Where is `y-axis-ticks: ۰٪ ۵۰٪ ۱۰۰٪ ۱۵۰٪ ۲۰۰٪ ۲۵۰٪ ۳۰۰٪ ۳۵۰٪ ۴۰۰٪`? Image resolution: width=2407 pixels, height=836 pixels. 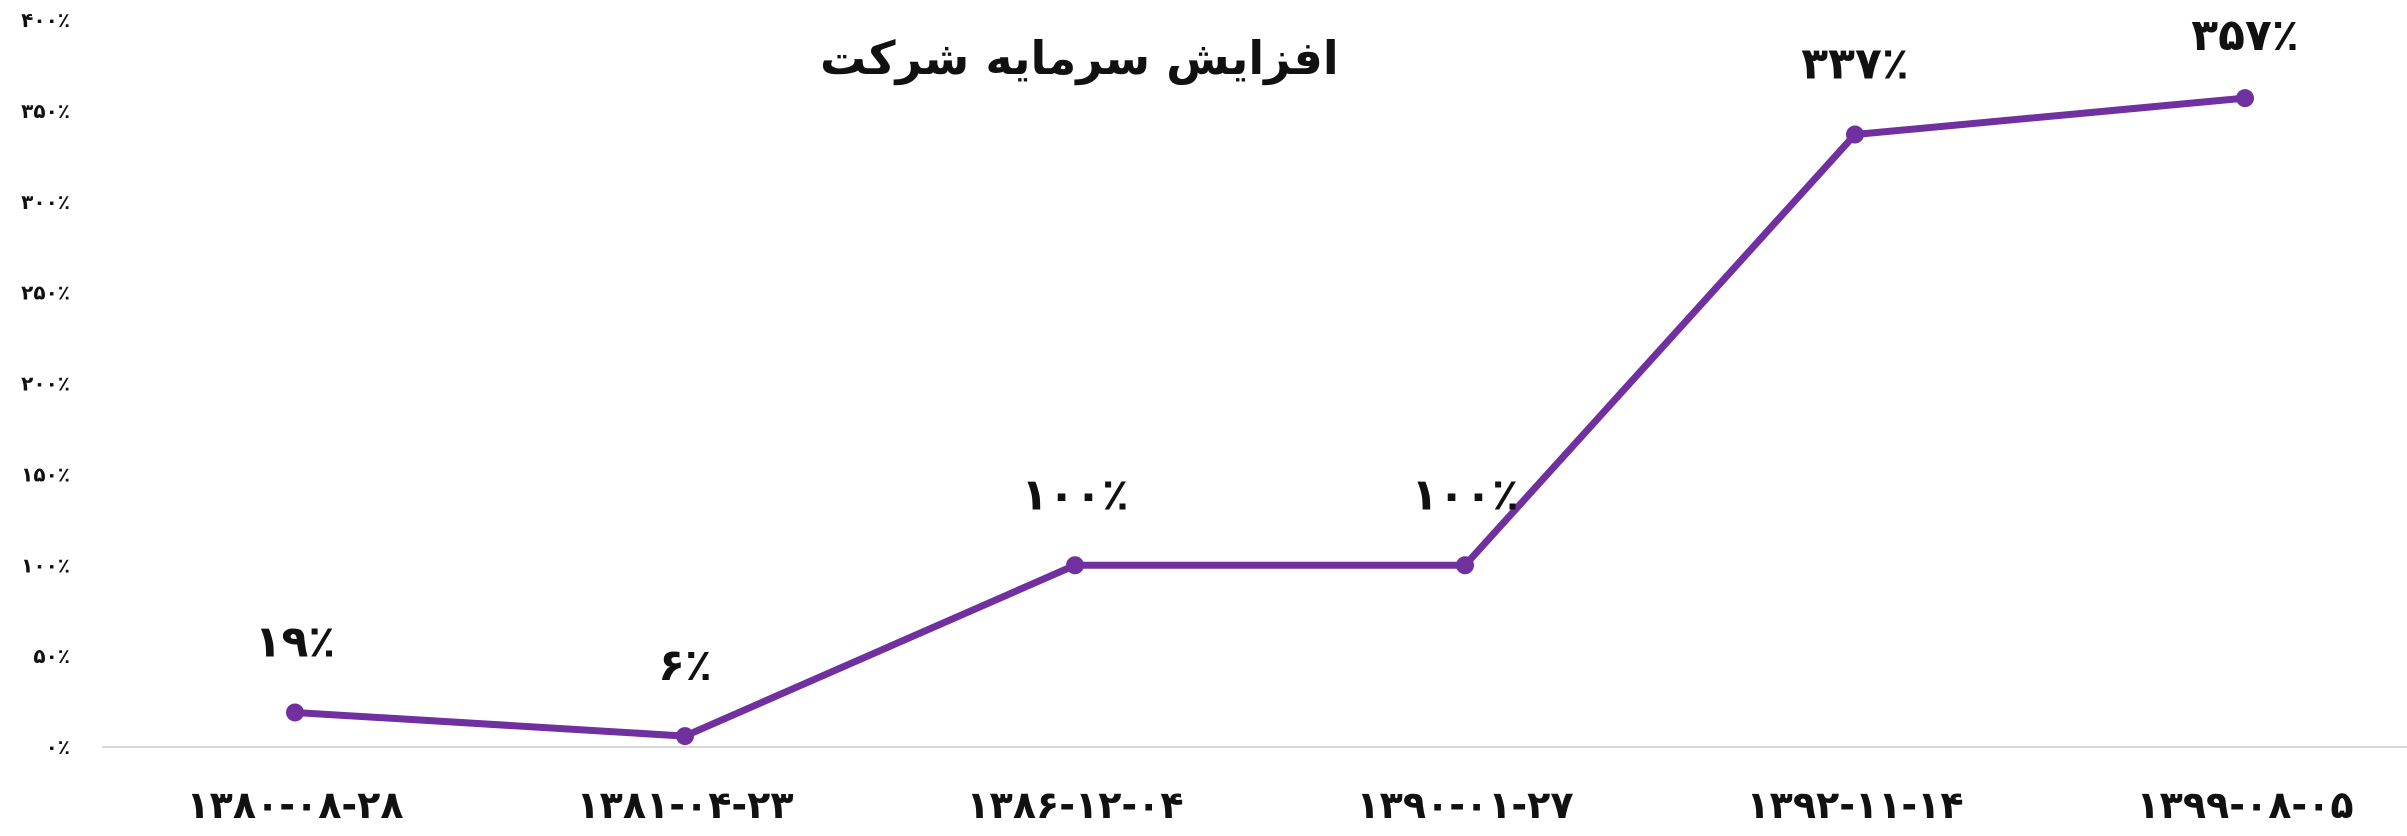
y-axis-ticks: ۰٪ ۵۰٪ ۱۰۰٪ ۱۵۰٪ ۲۰۰٪ ۲۵۰٪ ۳۰۰٪ ۳۵۰٪ ۴۰۰٪ is located at coordinates (45, 383).